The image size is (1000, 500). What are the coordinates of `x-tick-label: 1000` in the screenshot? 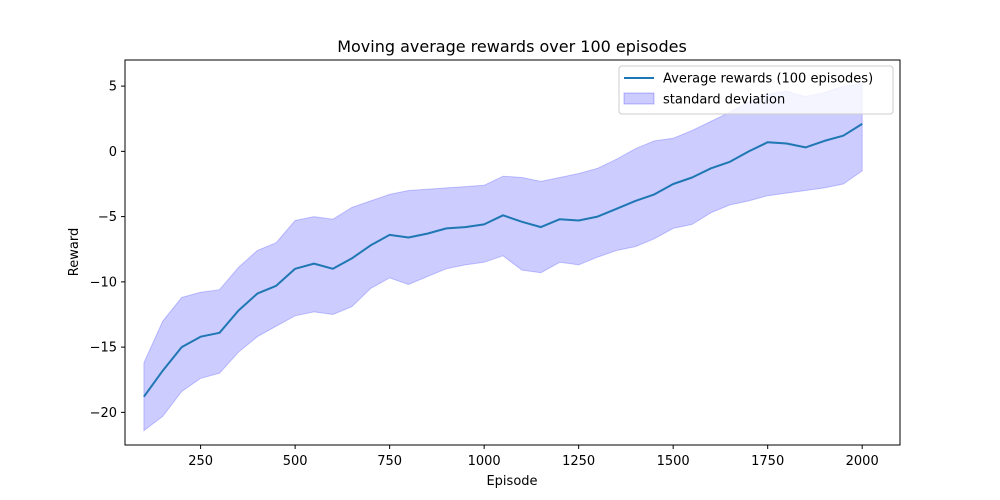 It's located at (484, 461).